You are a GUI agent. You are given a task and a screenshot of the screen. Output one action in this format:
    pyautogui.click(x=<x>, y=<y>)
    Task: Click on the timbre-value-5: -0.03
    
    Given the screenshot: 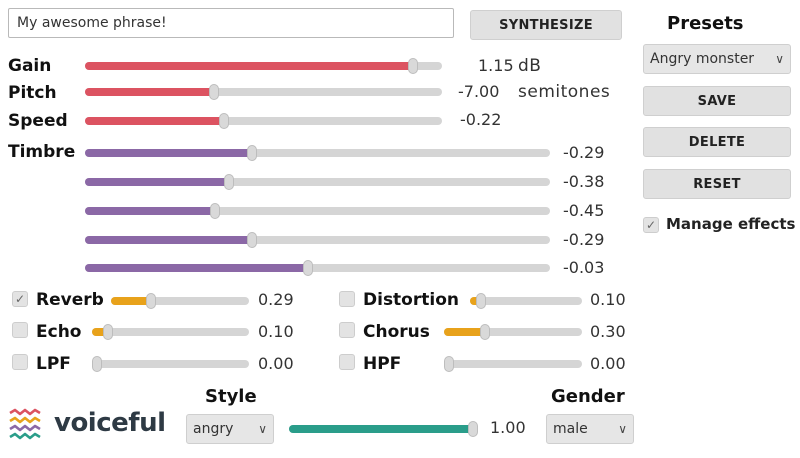 What is the action you would take?
    pyautogui.click(x=584, y=267)
    